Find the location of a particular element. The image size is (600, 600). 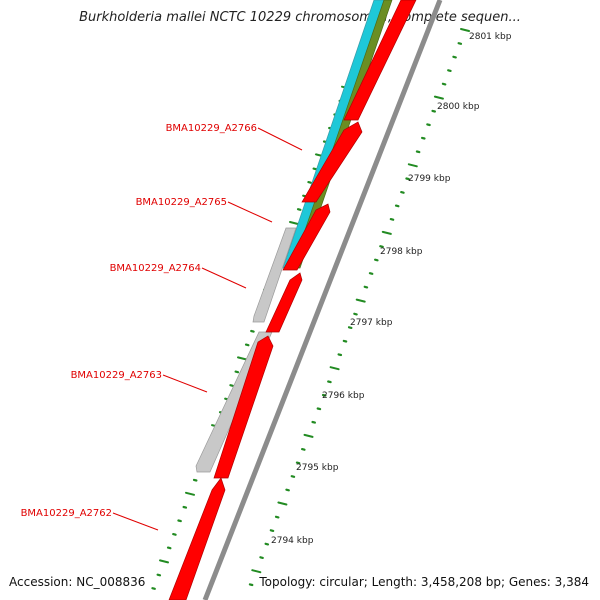

leader-line-a2762 is located at coordinates (135, 521).